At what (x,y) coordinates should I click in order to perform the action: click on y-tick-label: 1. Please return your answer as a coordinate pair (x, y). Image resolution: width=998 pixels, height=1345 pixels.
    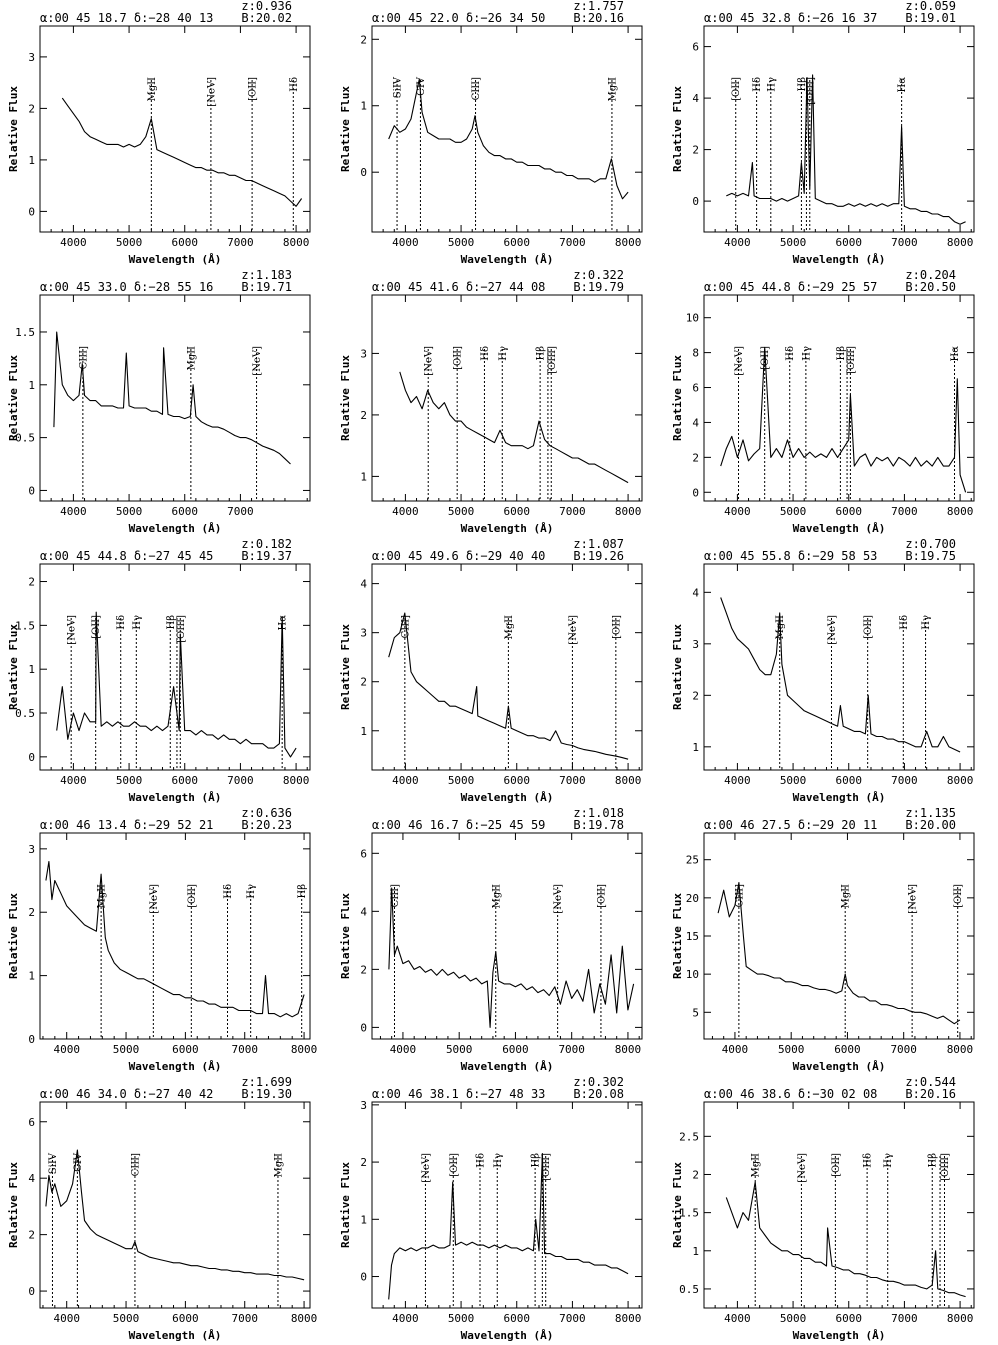
    Looking at the image, I should click on (363, 731).